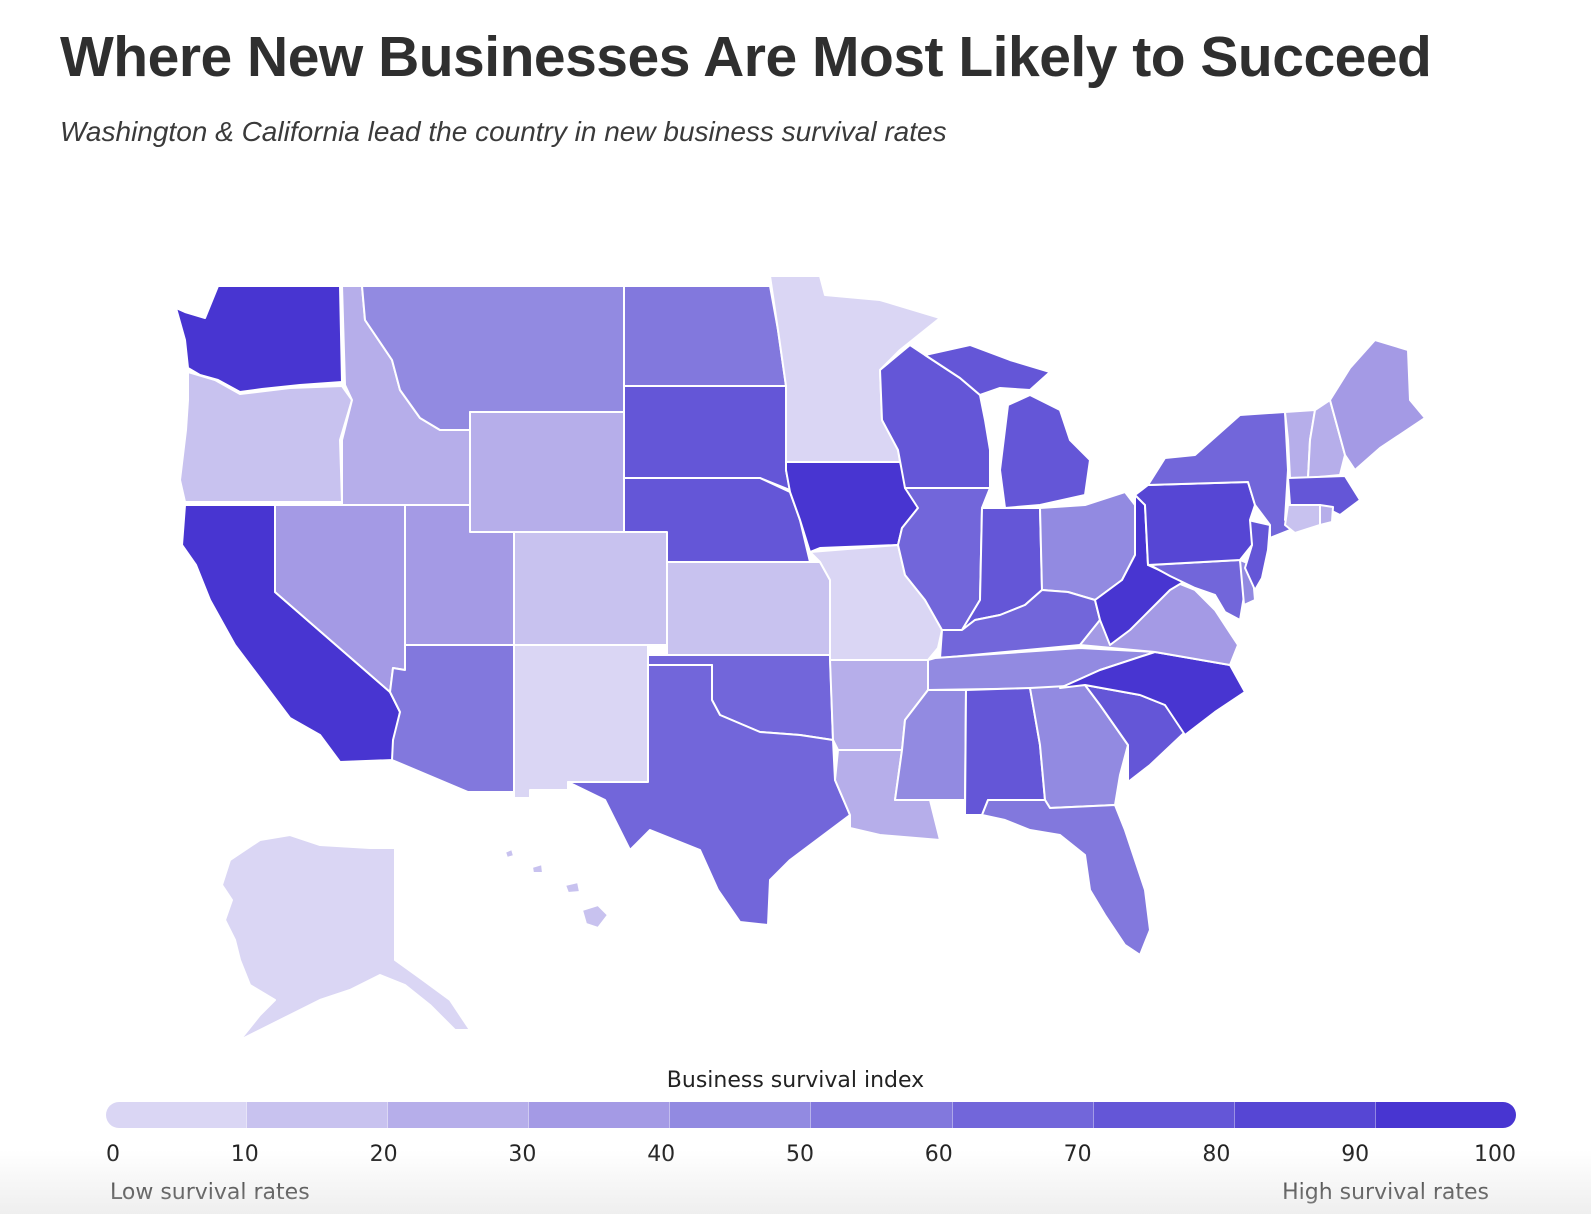  What do you see at coordinates (661, 1154) in the screenshot?
I see `legend-tick-label: 40` at bounding box center [661, 1154].